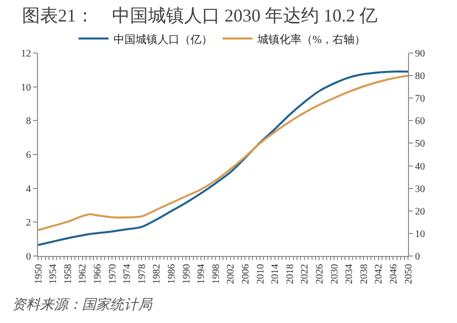 This screenshot has height=323, width=457. What do you see at coordinates (320, 274) in the screenshot?
I see `x-tick-label: 2026` at bounding box center [320, 274].